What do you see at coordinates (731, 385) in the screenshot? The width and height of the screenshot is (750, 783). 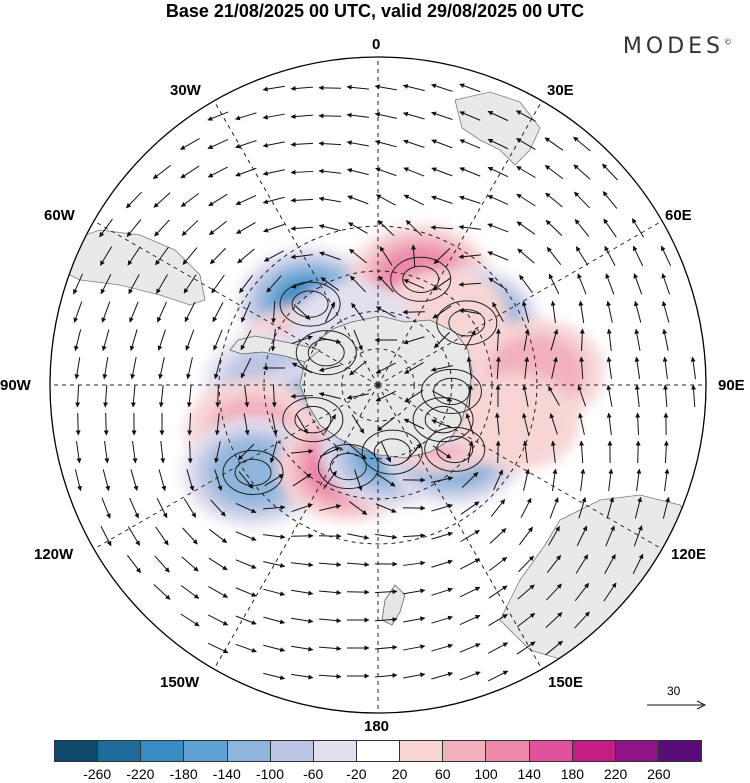 I see `lon-label-90e: 90E` at bounding box center [731, 385].